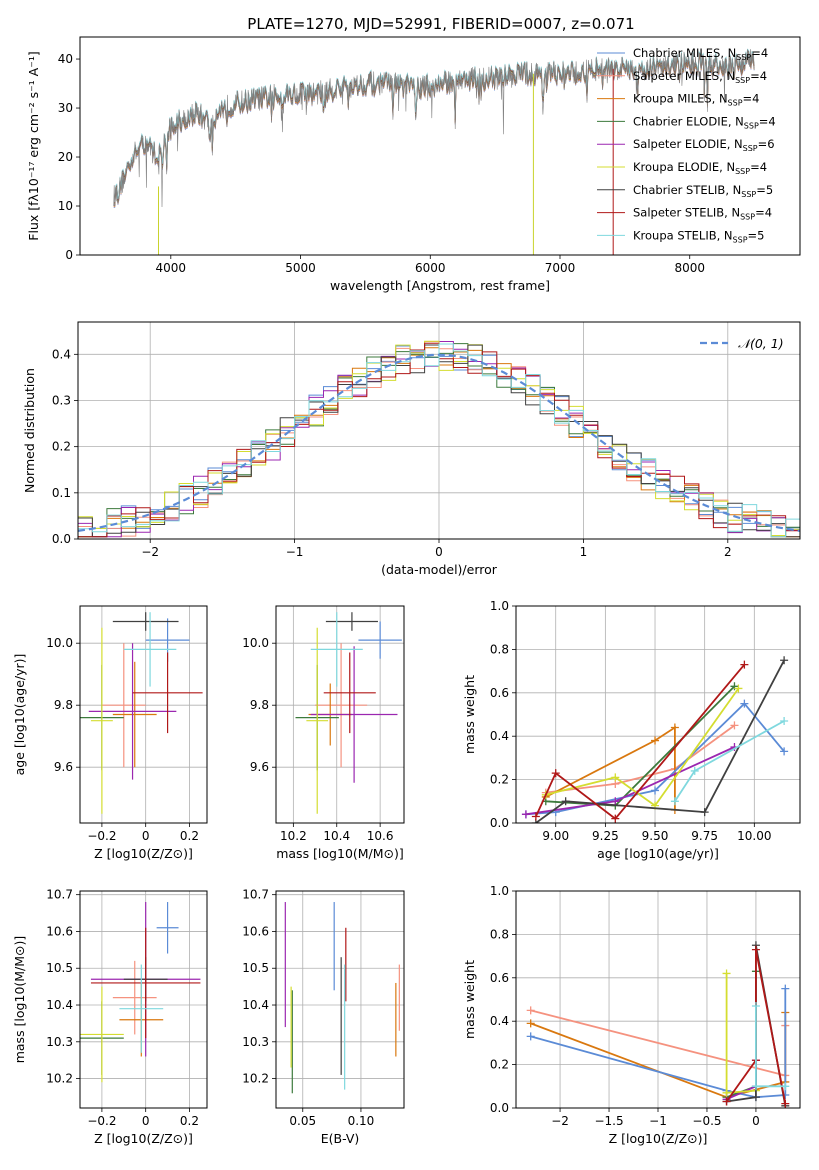 Image resolution: width=819 pixels, height=1170 pixels. I want to click on x-tick-label: 9.00, so click(555, 836).